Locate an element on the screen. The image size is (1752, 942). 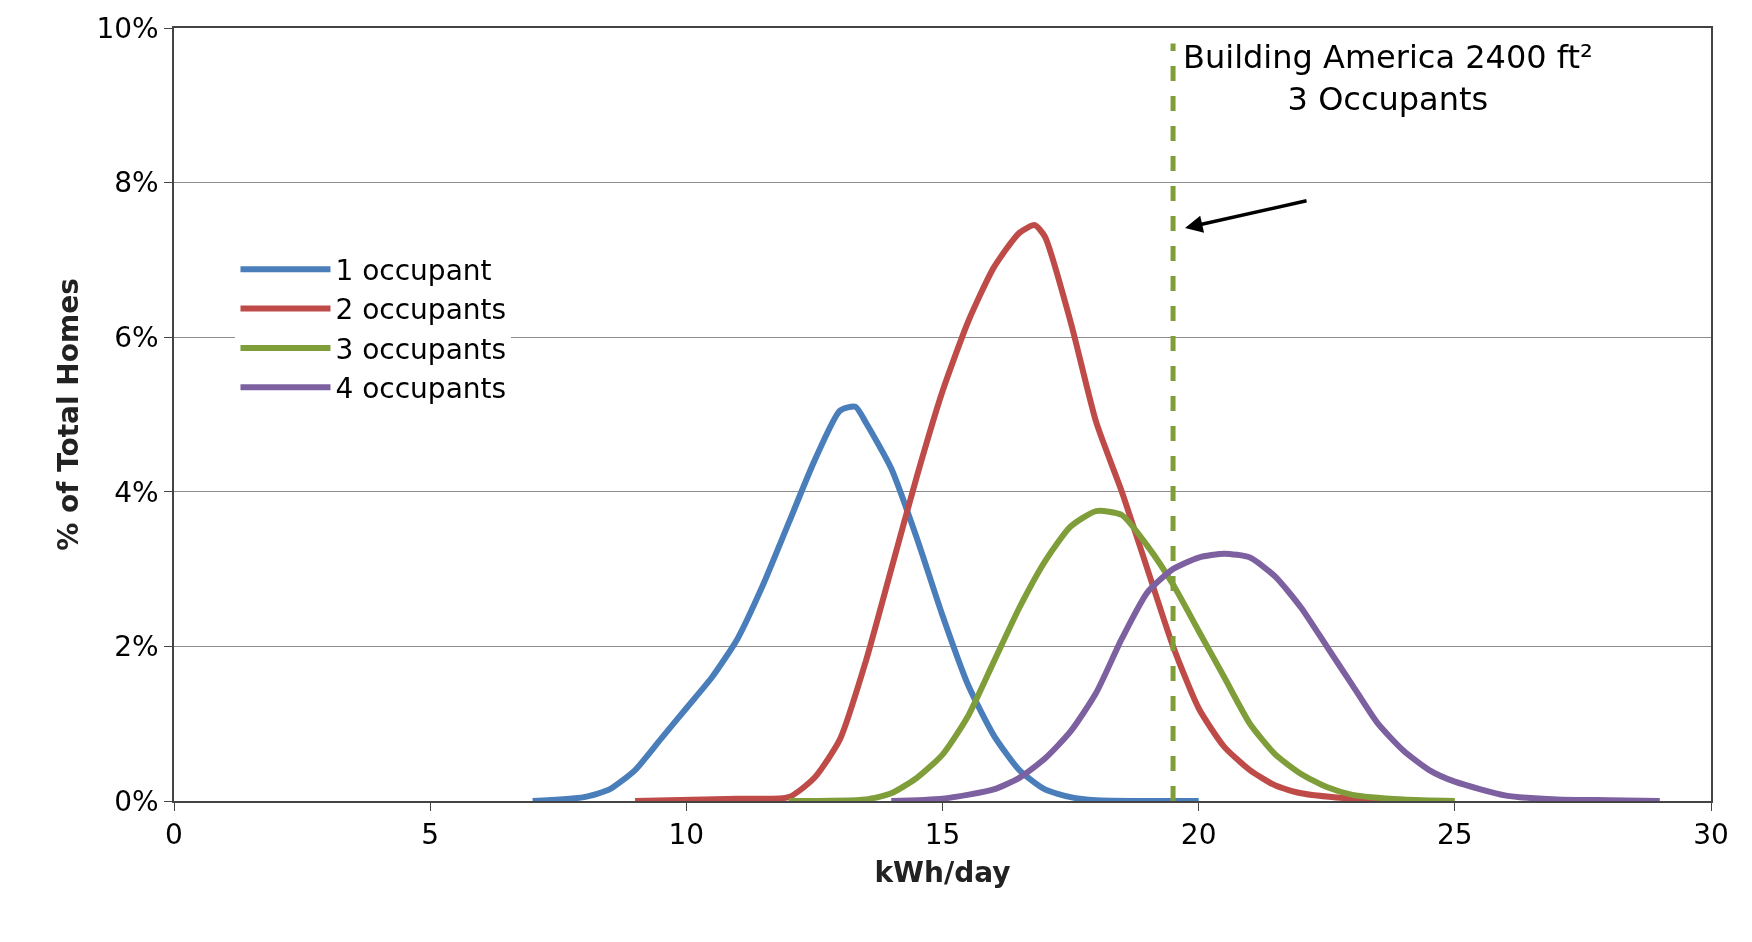
y-axis-title: % of Total Homes is located at coordinates (68, 414).